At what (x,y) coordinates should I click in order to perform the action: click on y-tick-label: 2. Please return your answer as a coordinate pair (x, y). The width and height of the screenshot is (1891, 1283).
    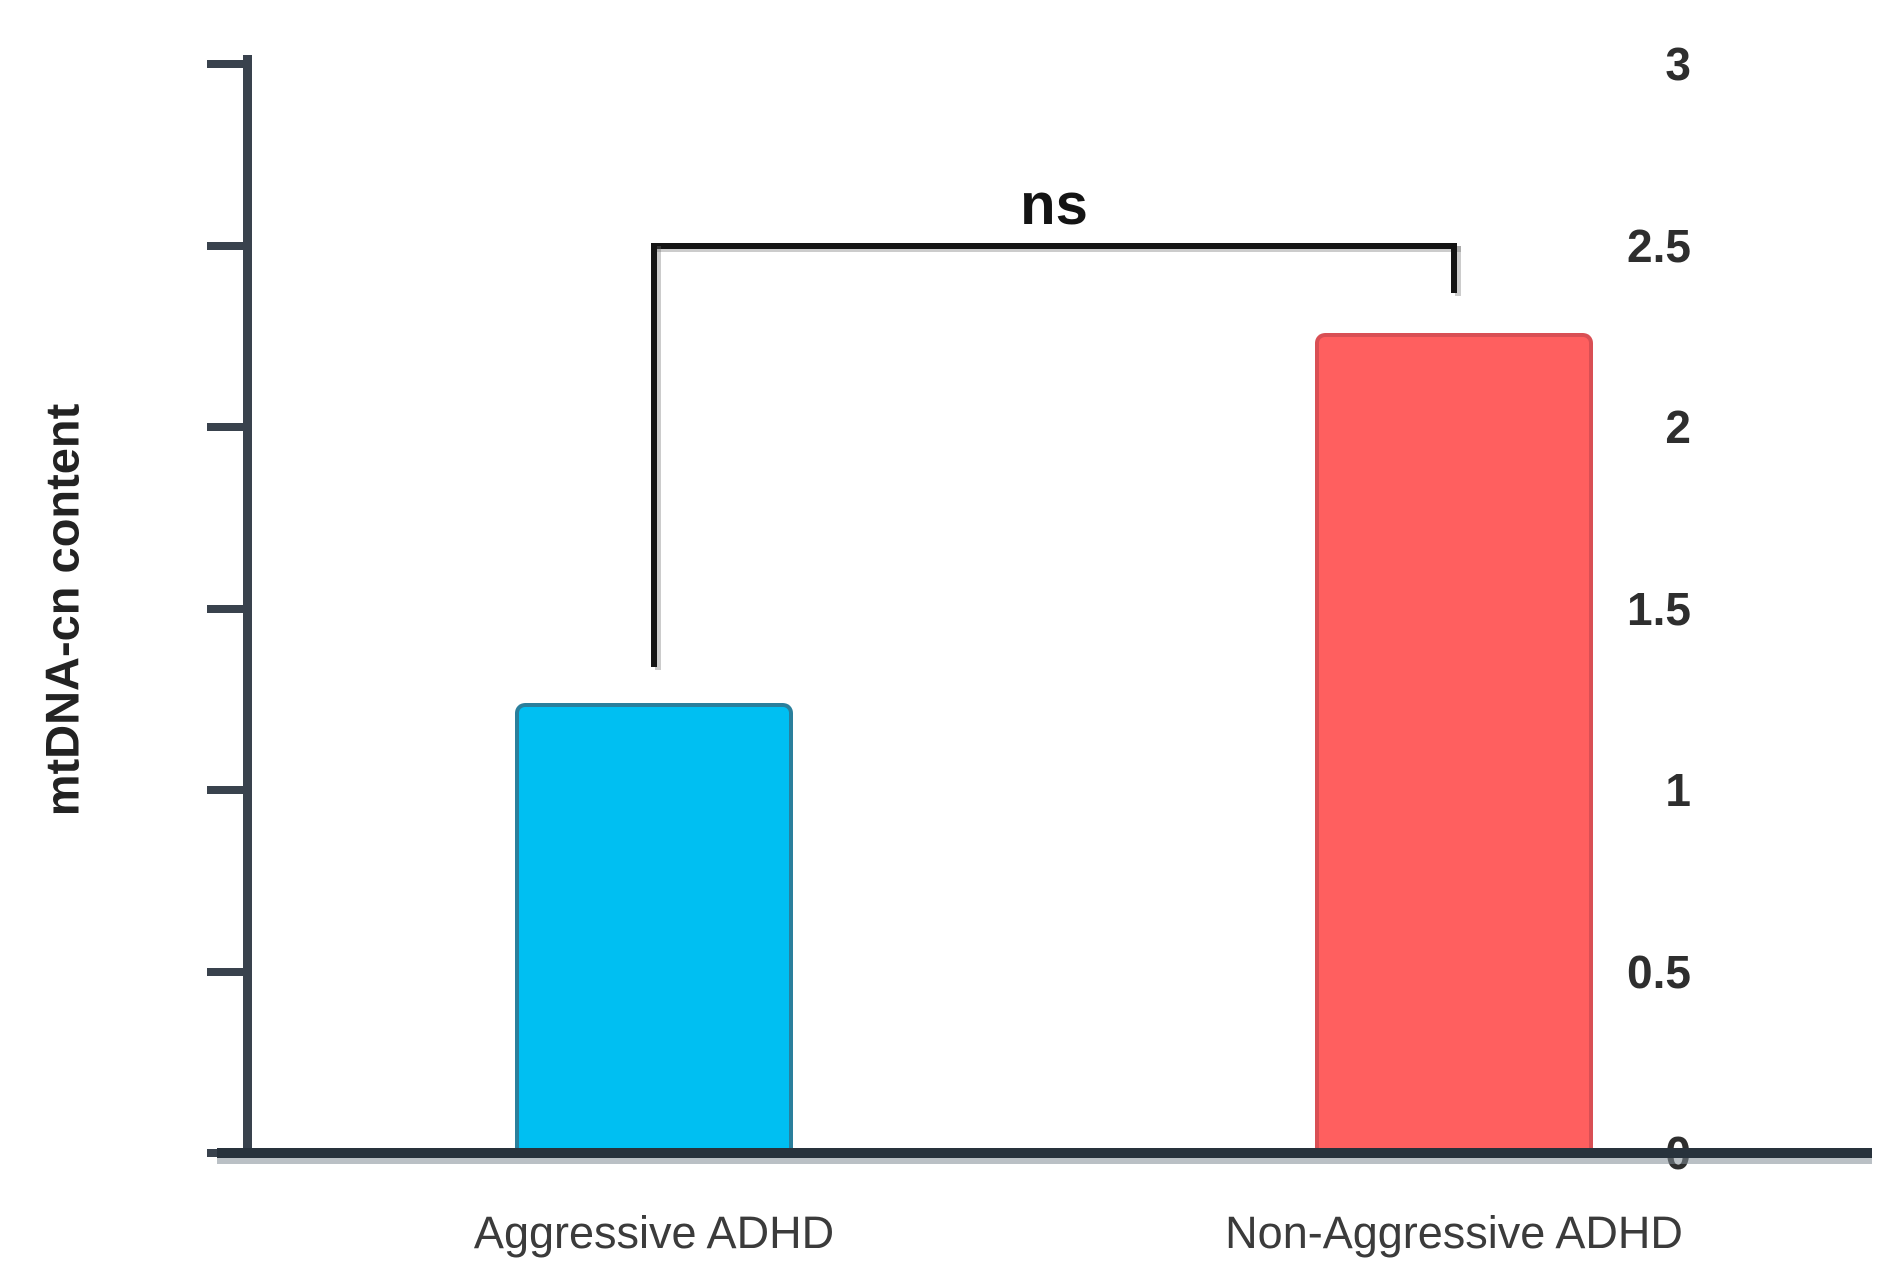
    Looking at the image, I should click on (1678, 427).